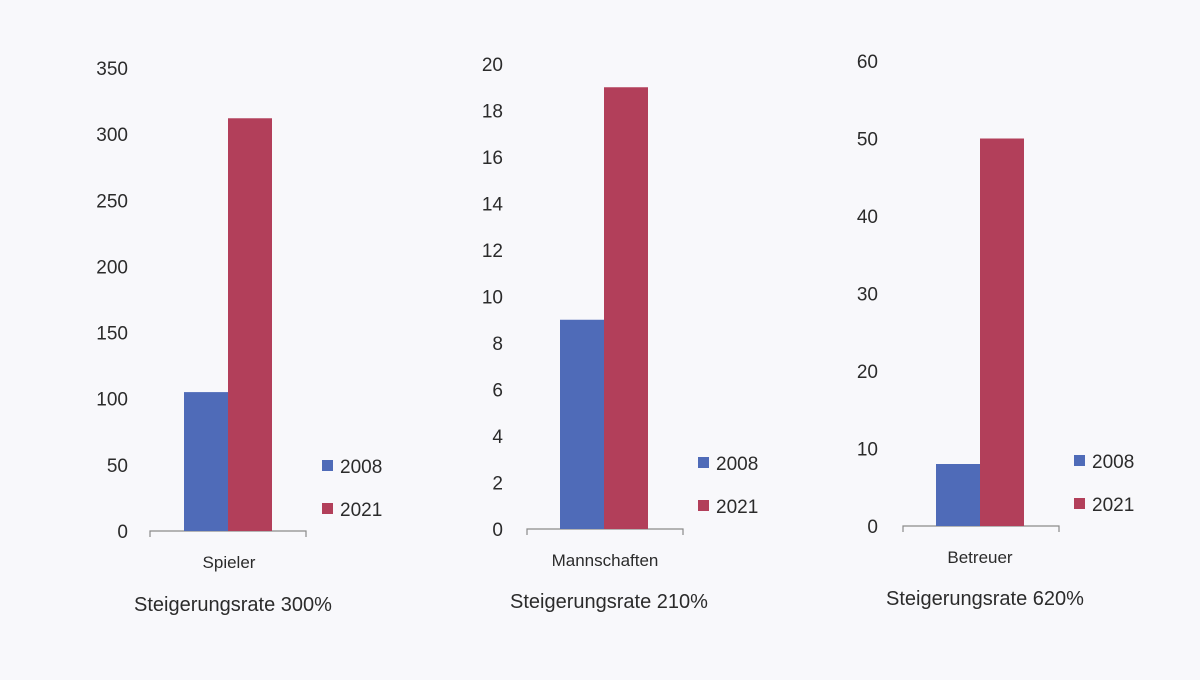  Describe the element at coordinates (1079, 460) in the screenshot. I see `chart-3-legend-swatch-2008` at that location.